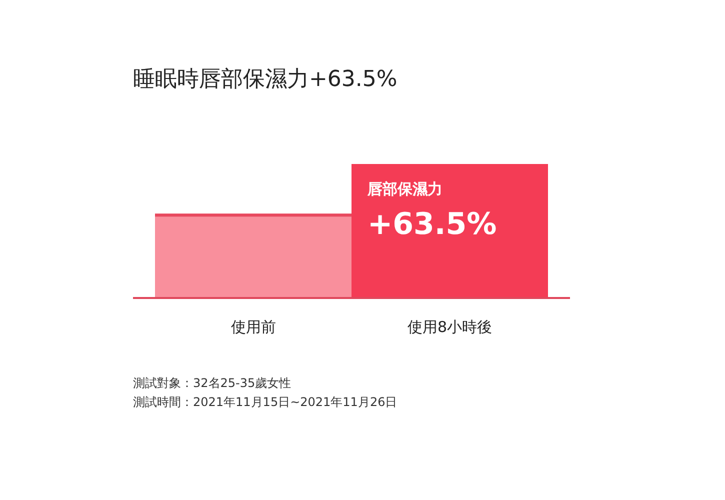  Describe the element at coordinates (253, 327) in the screenshot. I see `x-tick-label: 使用前` at that location.